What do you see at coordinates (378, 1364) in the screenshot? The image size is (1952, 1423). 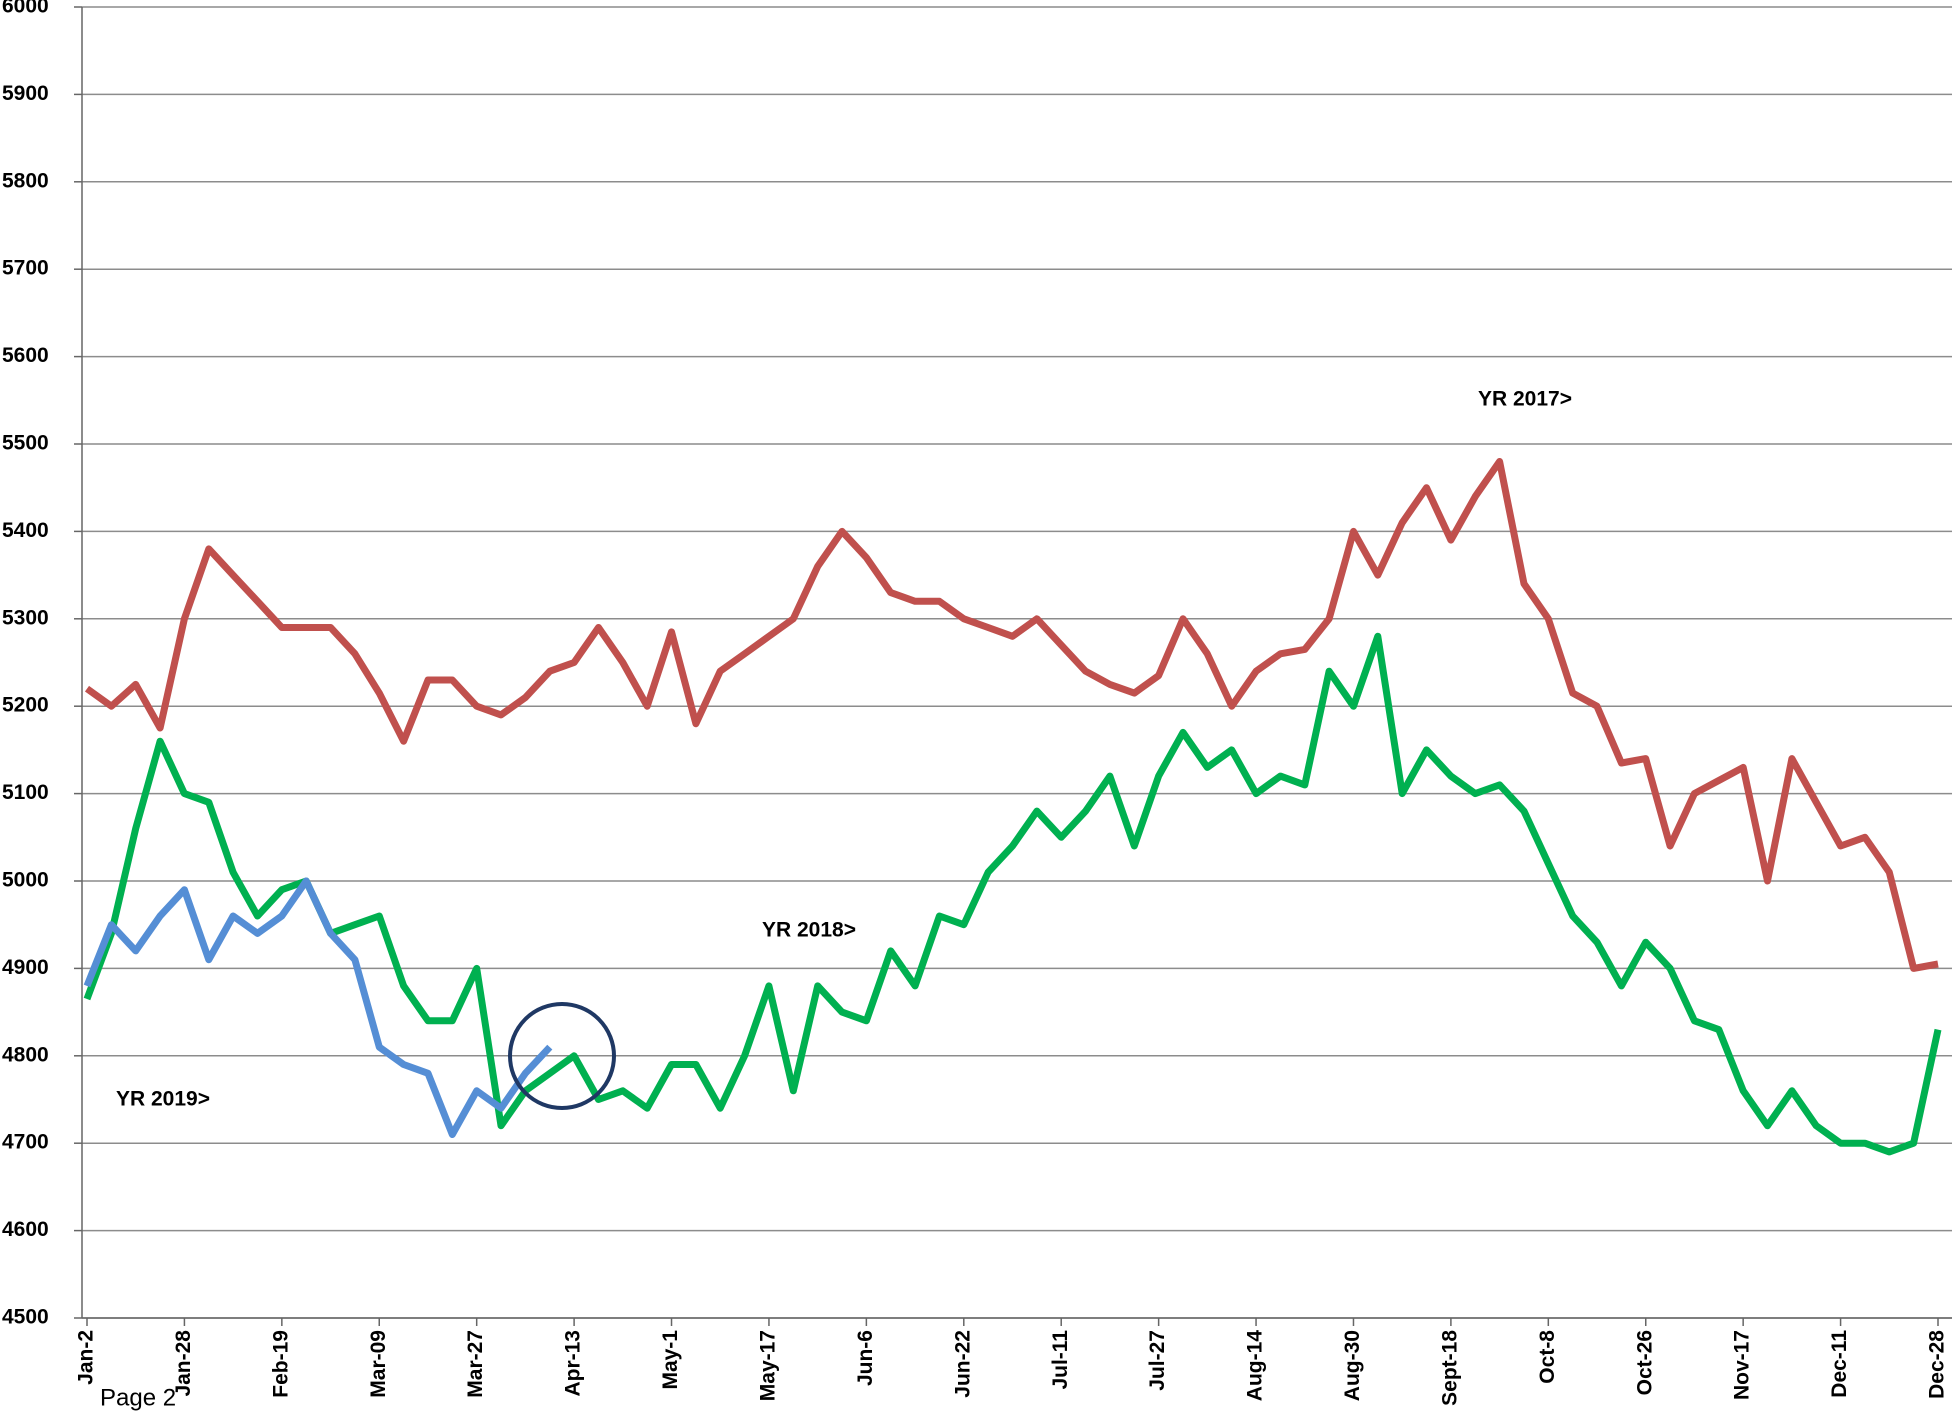 I see `x-tick-label: Mar-09` at bounding box center [378, 1364].